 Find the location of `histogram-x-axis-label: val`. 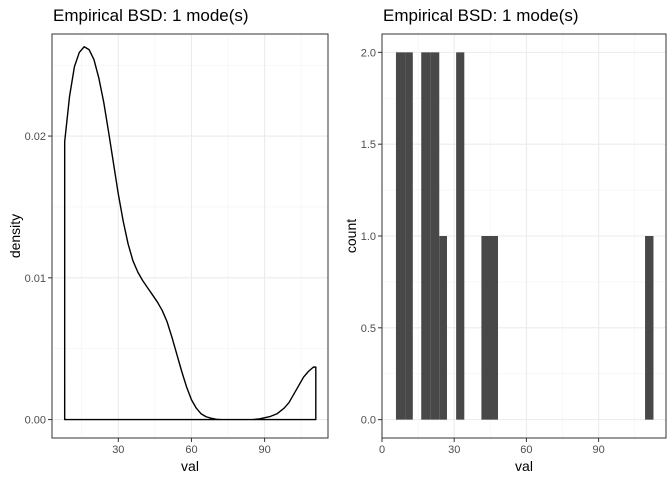

histogram-x-axis-label: val is located at coordinates (524, 466).